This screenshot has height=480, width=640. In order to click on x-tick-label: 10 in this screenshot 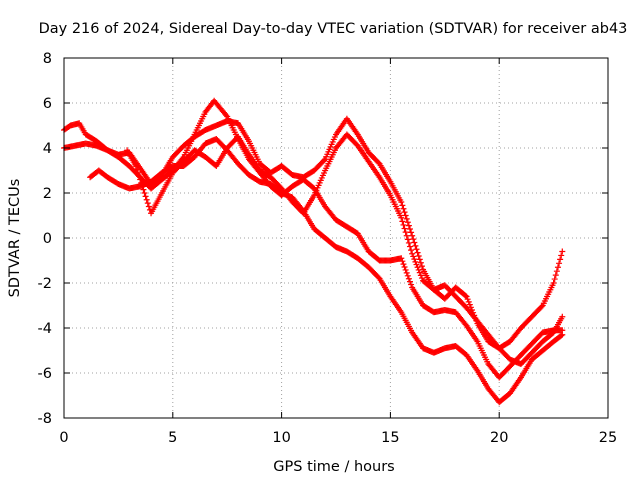, I will do `click(281, 438)`.